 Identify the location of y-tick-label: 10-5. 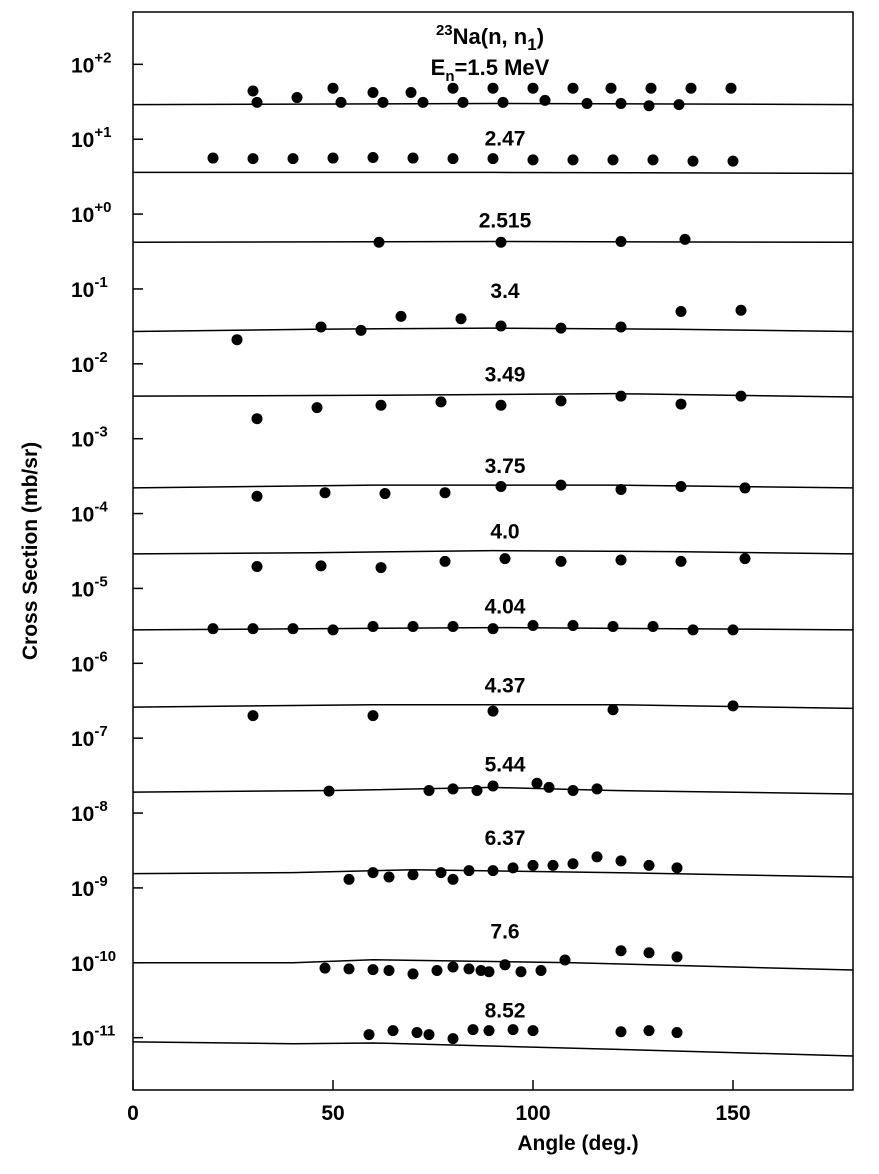
(89, 587).